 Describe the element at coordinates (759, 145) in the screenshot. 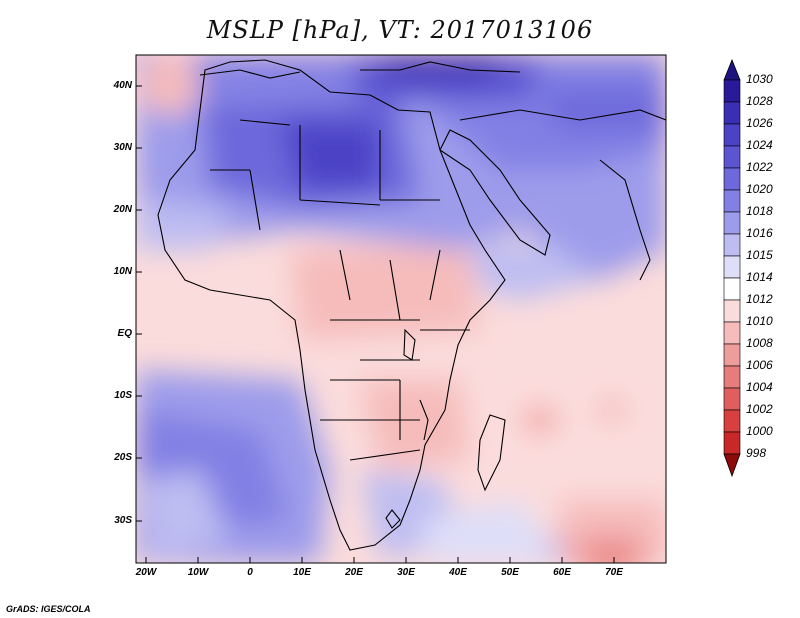

I see `colorbar-label: 1024` at that location.